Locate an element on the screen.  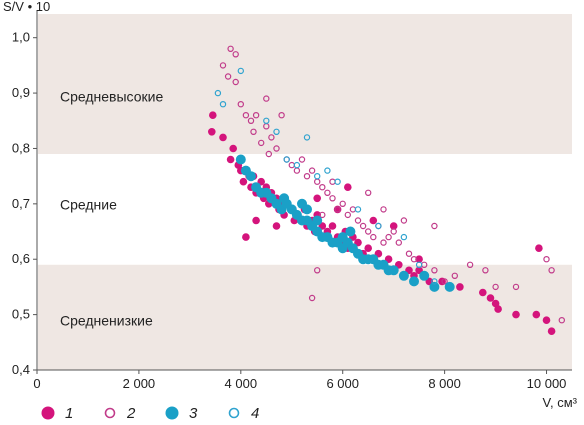
x-axis-title: V, см³ is located at coordinates (560, 402).